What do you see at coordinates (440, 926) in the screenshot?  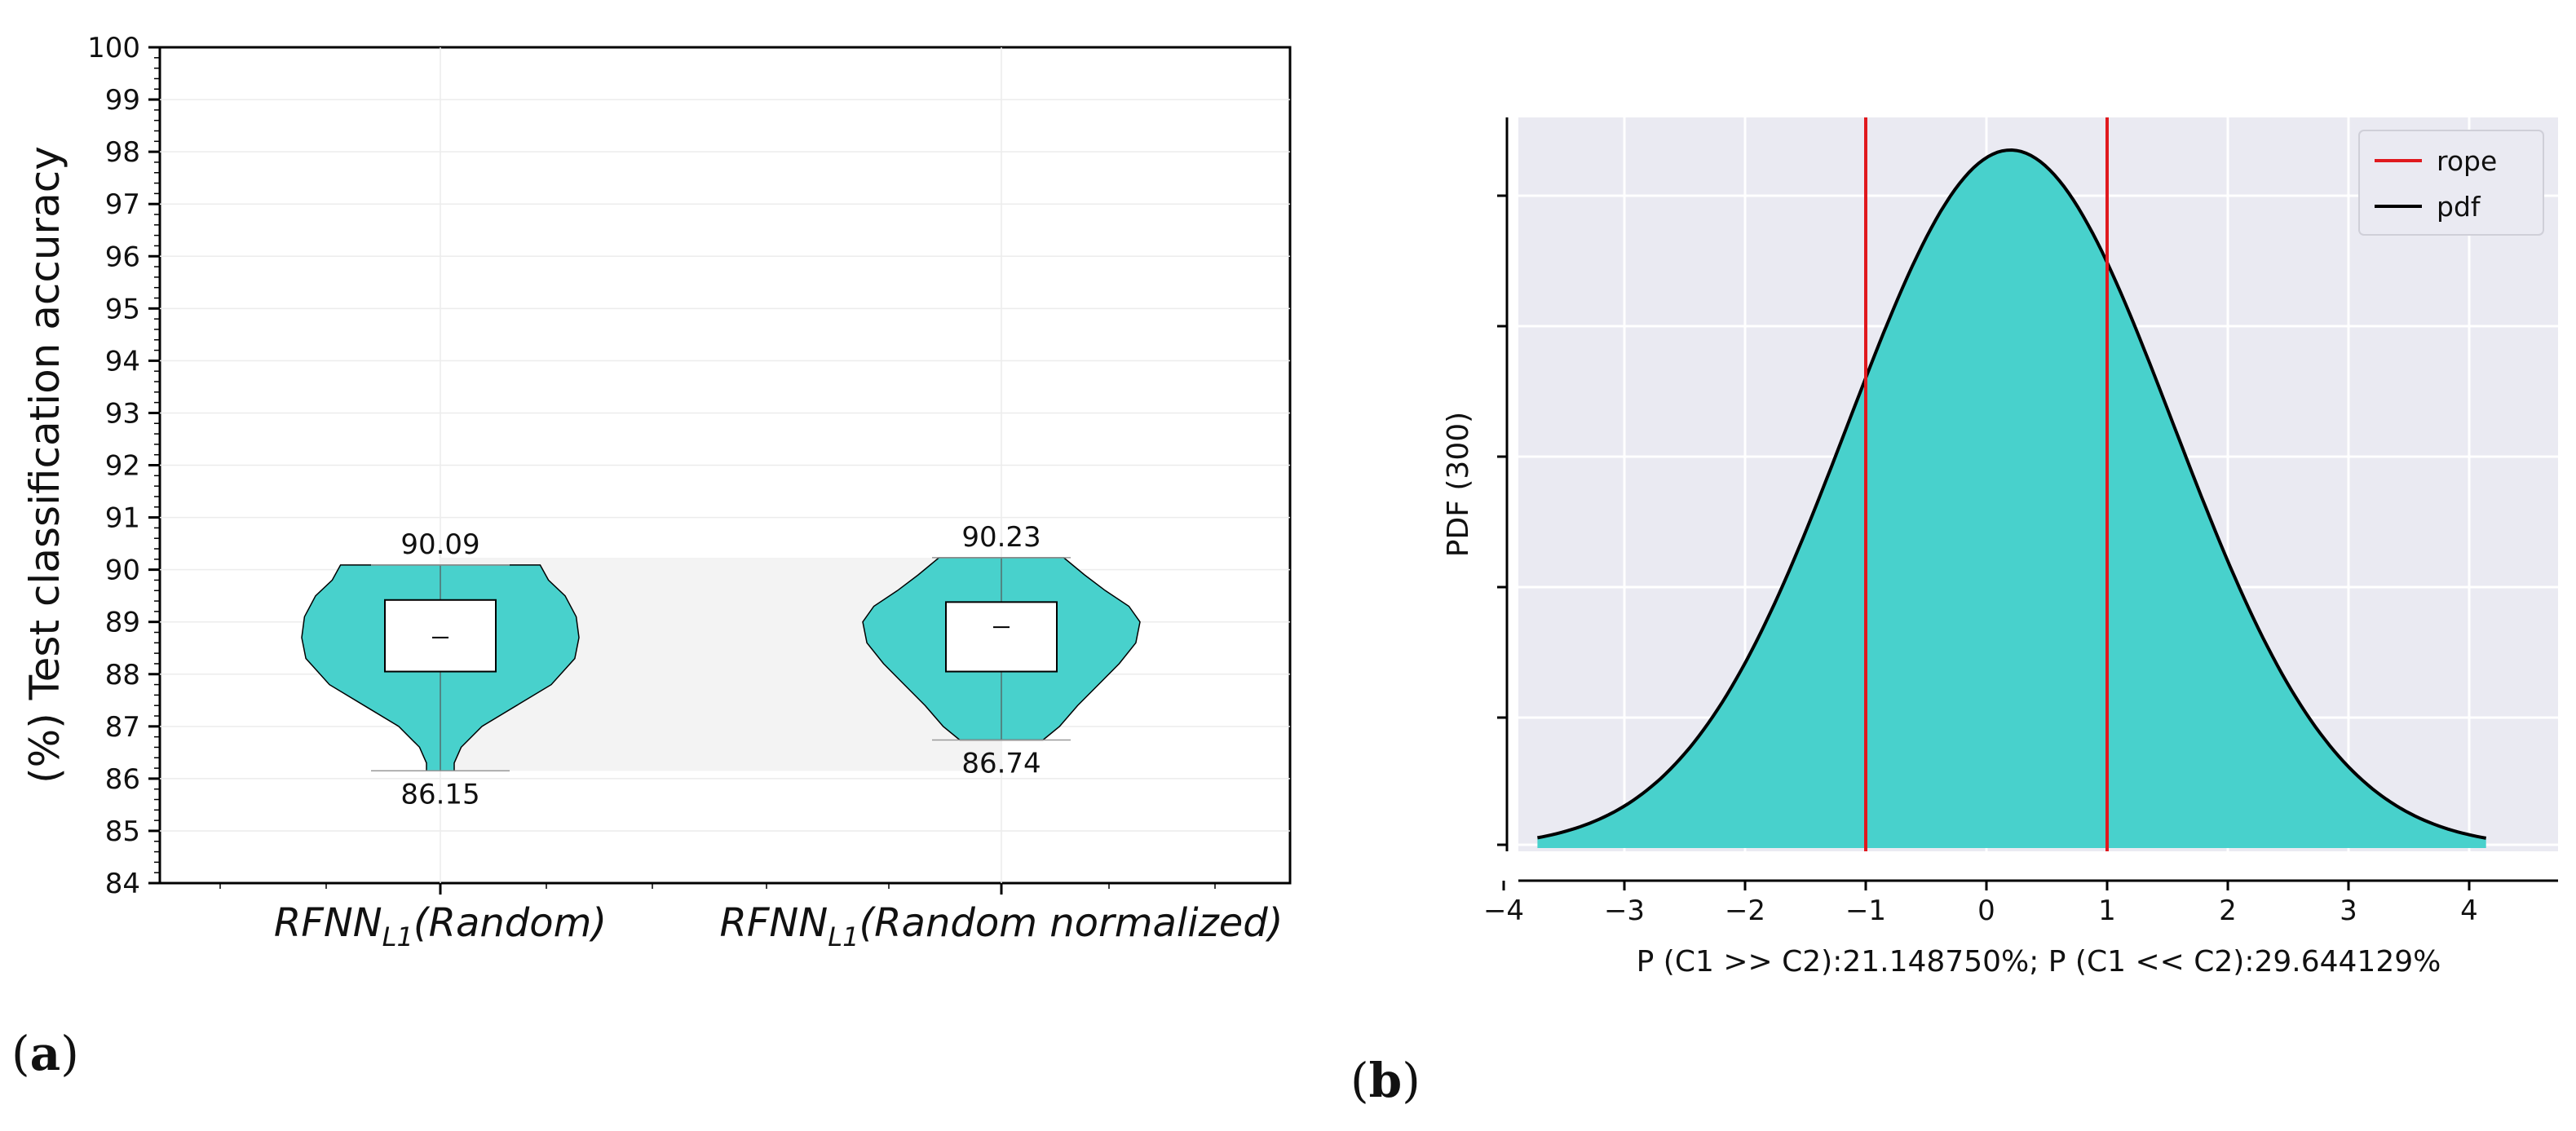 I see `category-label-random: RFNNL1(Random)` at bounding box center [440, 926].